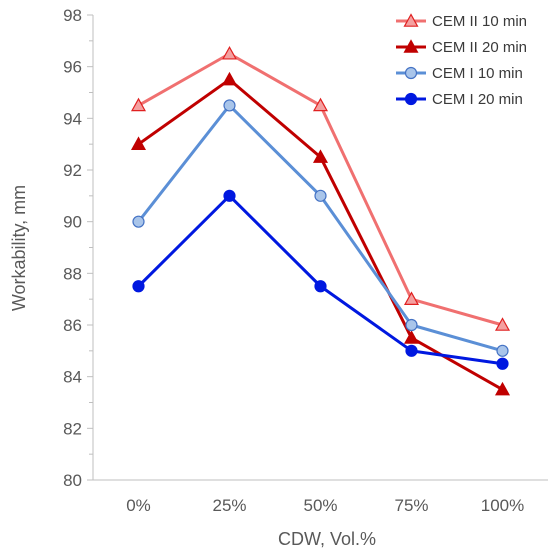  I want to click on y-tick-label: 82, so click(72, 428).